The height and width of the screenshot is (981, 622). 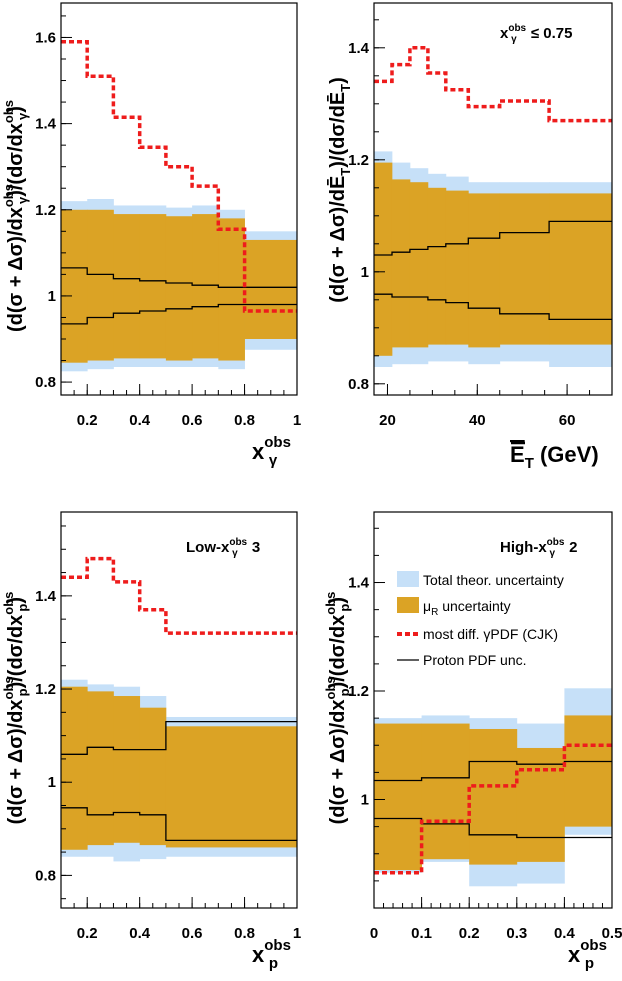 I want to click on legend-label-total: Total theor. uncertainty, so click(x=493, y=580).